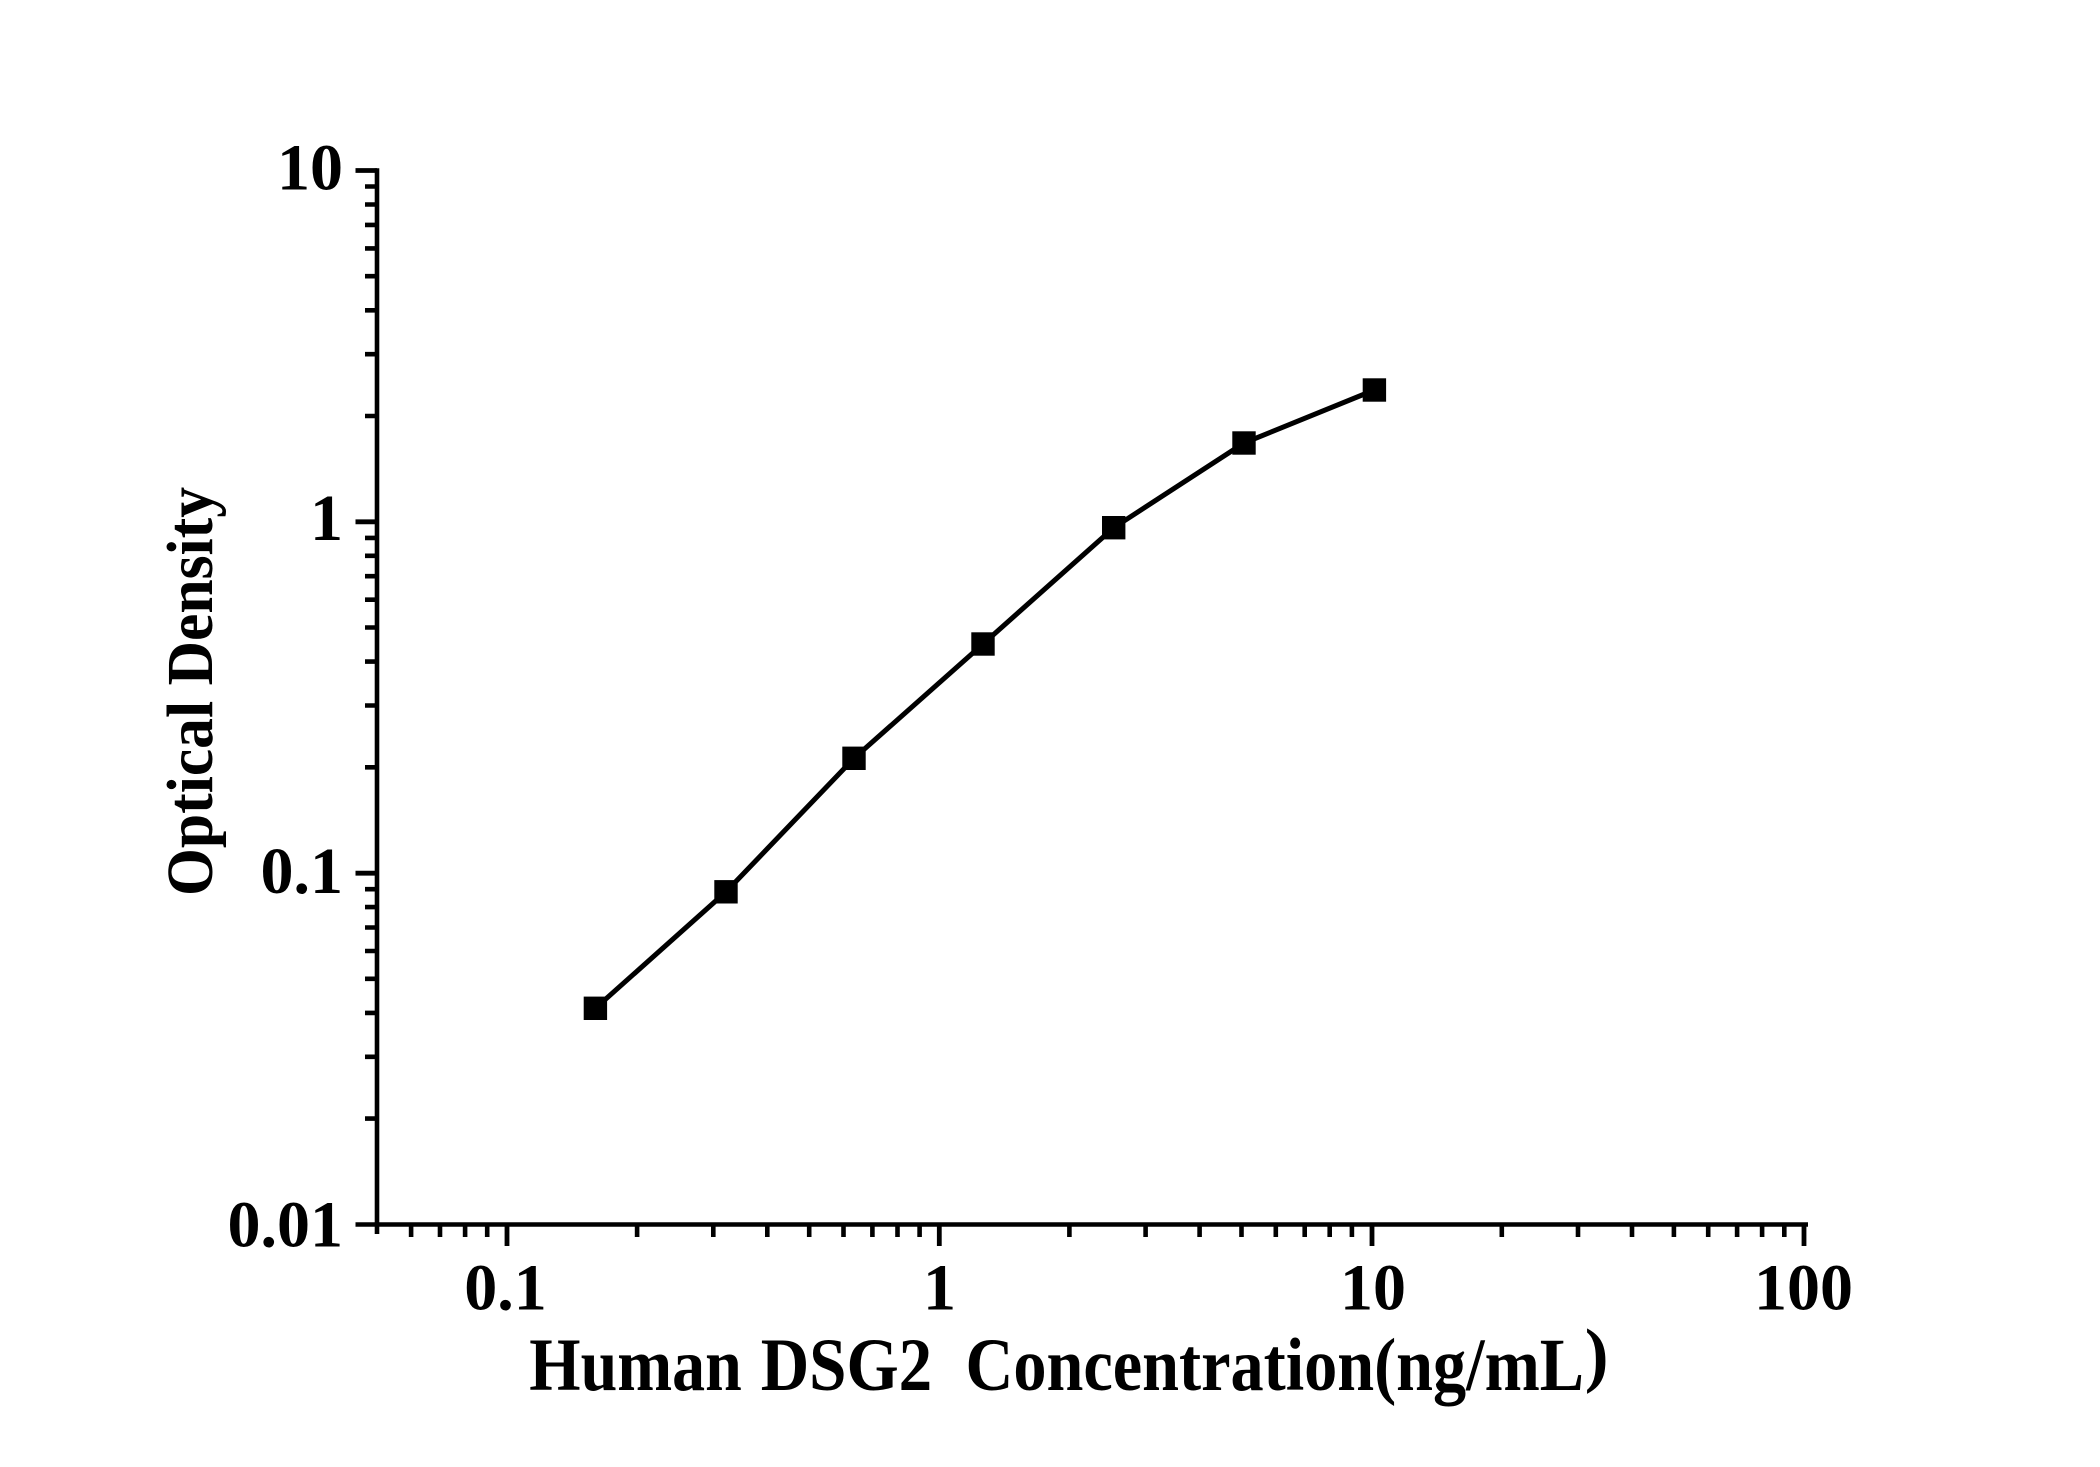 The height and width of the screenshot is (1467, 2100). Describe the element at coordinates (190, 691) in the screenshot. I see `svg-text: Optical Density` at that location.